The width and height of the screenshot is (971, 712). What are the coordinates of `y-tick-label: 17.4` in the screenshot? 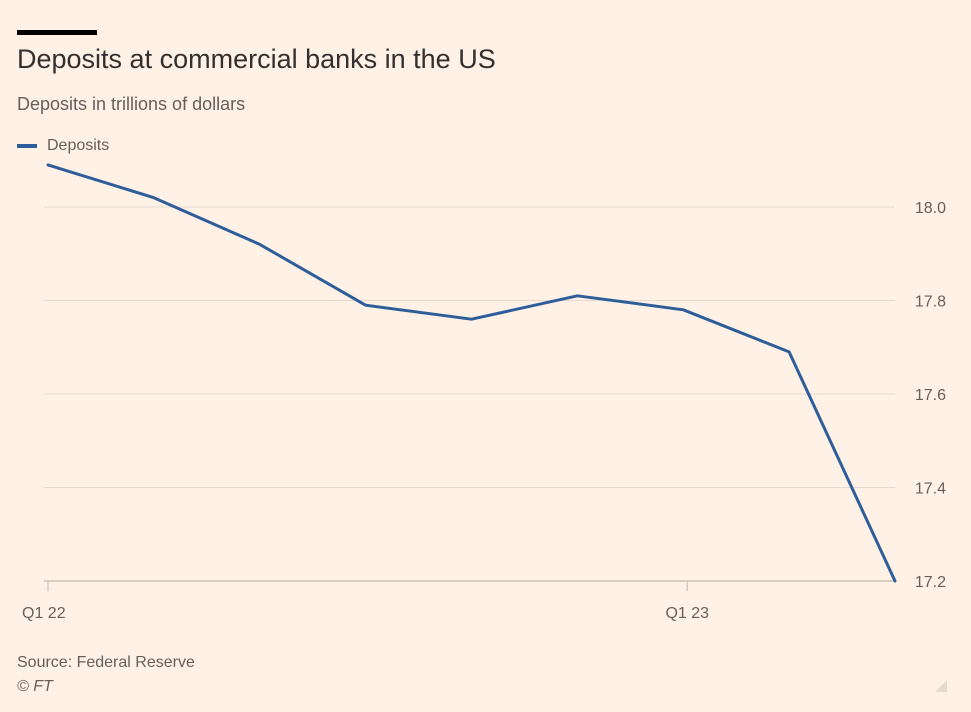 It's located at (930, 489).